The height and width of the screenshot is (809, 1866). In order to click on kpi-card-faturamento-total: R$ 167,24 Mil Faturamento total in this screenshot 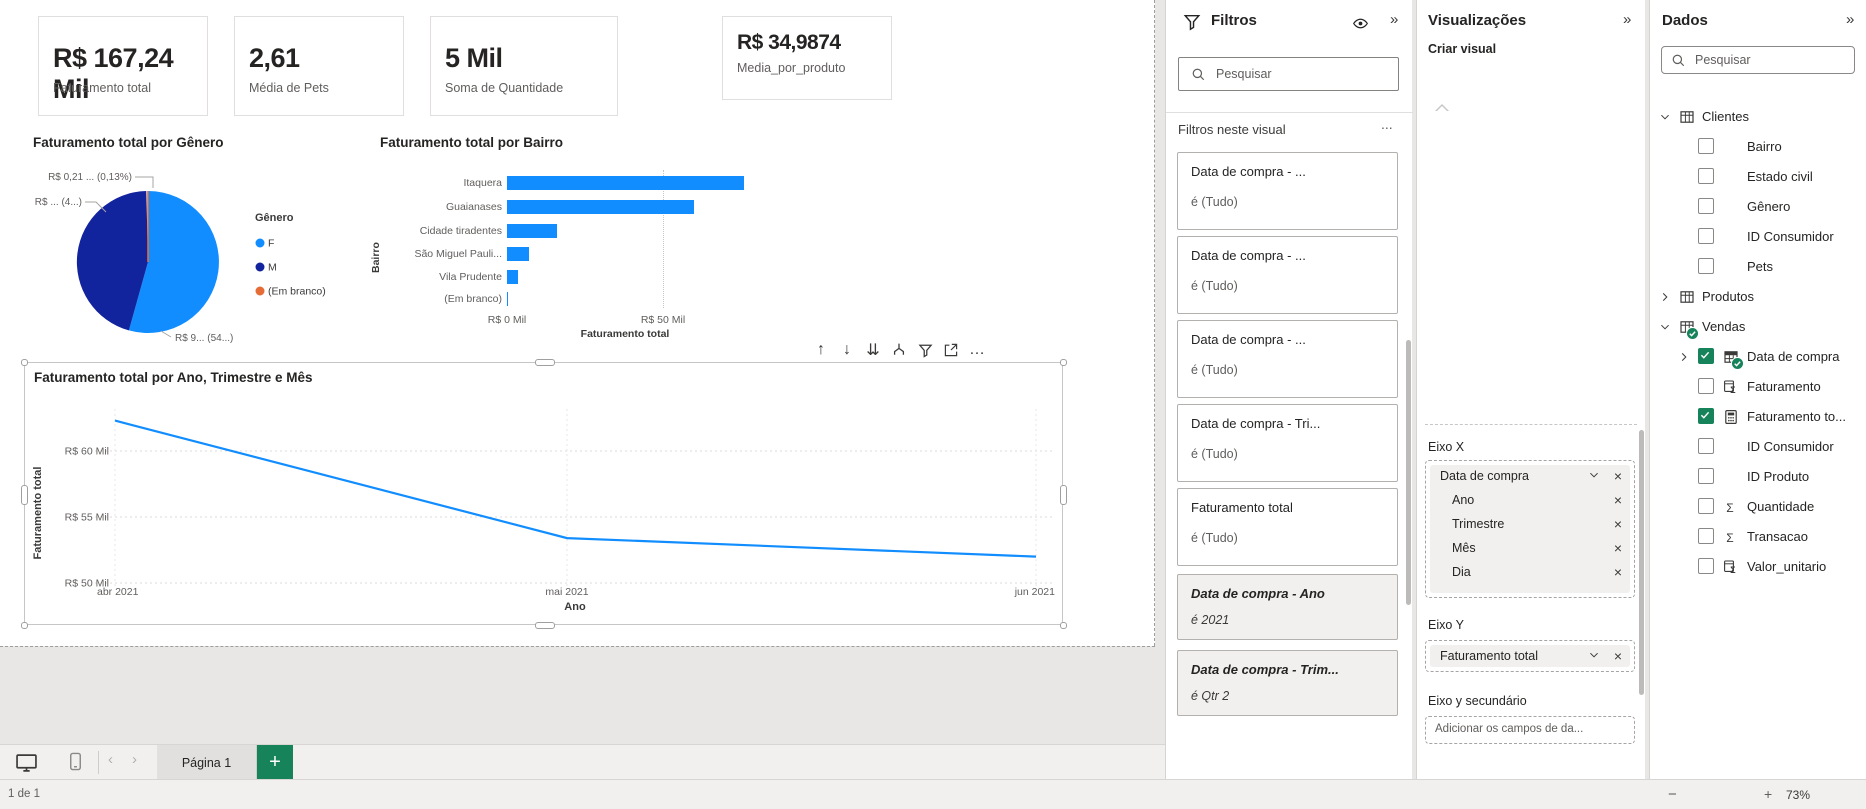, I will do `click(123, 66)`.